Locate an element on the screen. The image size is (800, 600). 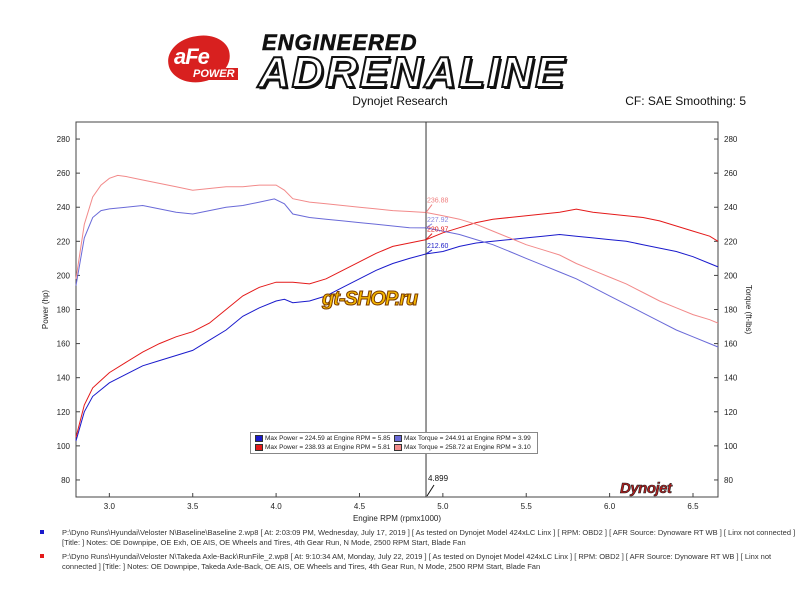
x-tick-label: 3.5 is located at coordinates (193, 506).